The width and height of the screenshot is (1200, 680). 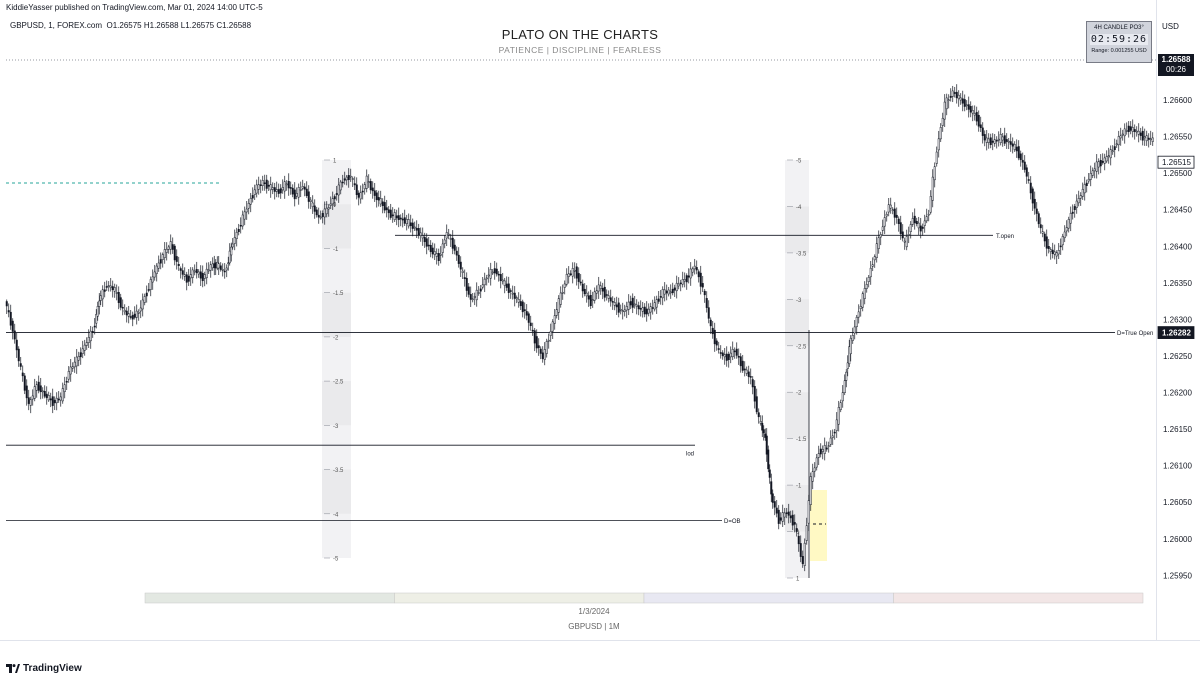 I want to click on symbol-label: GBPUSD, 1, FOREX.com, so click(x=56, y=25).